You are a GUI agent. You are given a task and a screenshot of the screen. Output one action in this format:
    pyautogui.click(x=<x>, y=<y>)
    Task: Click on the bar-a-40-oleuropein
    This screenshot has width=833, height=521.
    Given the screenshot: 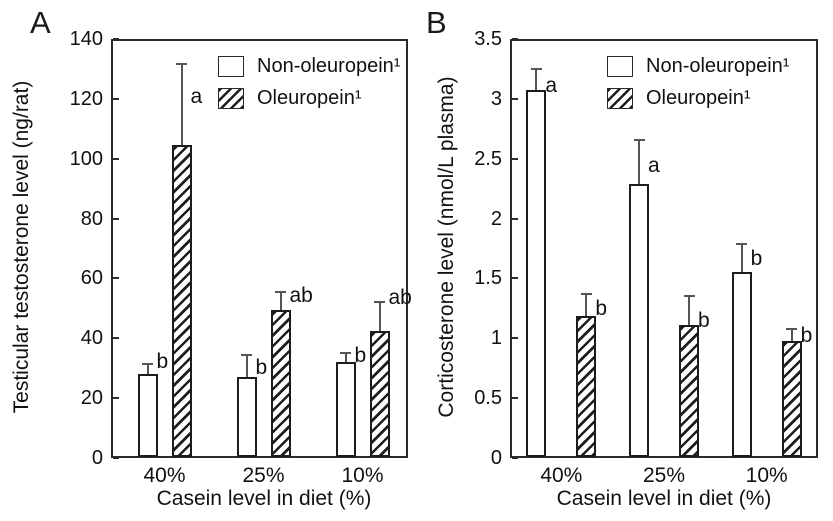 What is the action you would take?
    pyautogui.click(x=181, y=301)
    